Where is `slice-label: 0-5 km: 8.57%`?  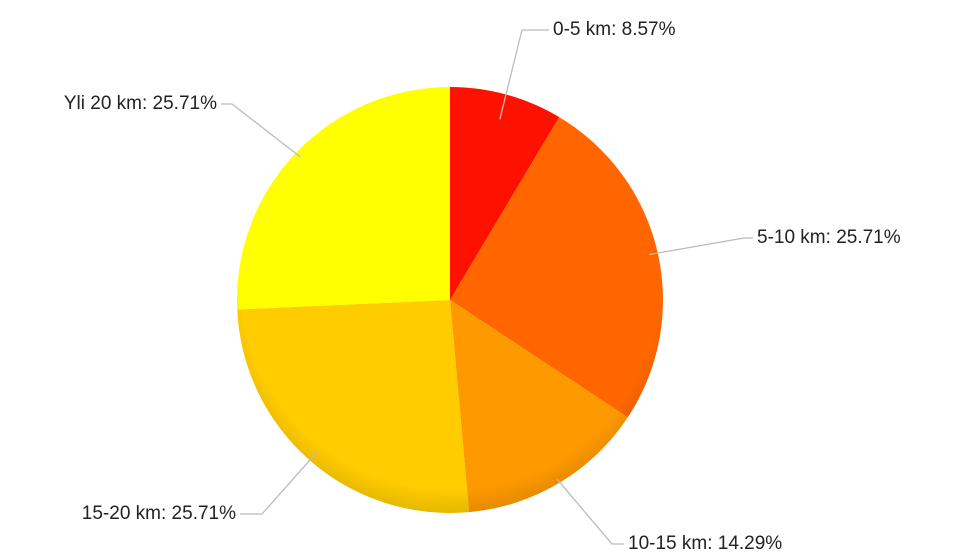
slice-label: 0-5 km: 8.57% is located at coordinates (614, 29).